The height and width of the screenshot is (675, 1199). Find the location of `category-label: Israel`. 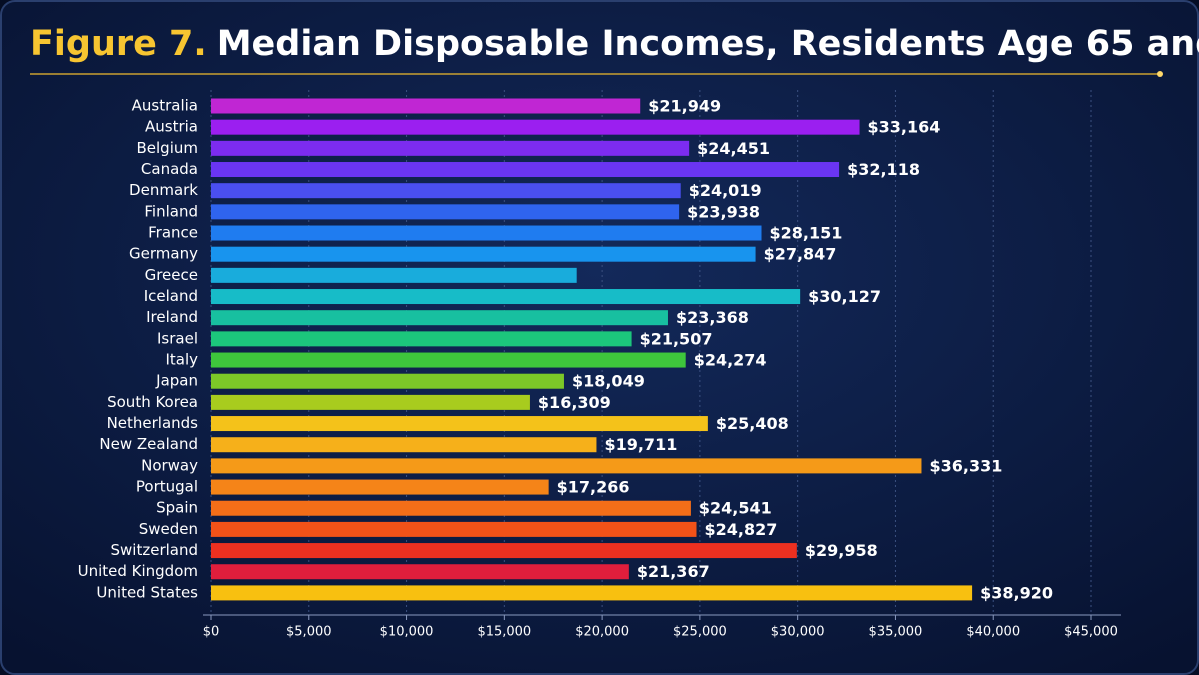

category-label: Israel is located at coordinates (177, 338).